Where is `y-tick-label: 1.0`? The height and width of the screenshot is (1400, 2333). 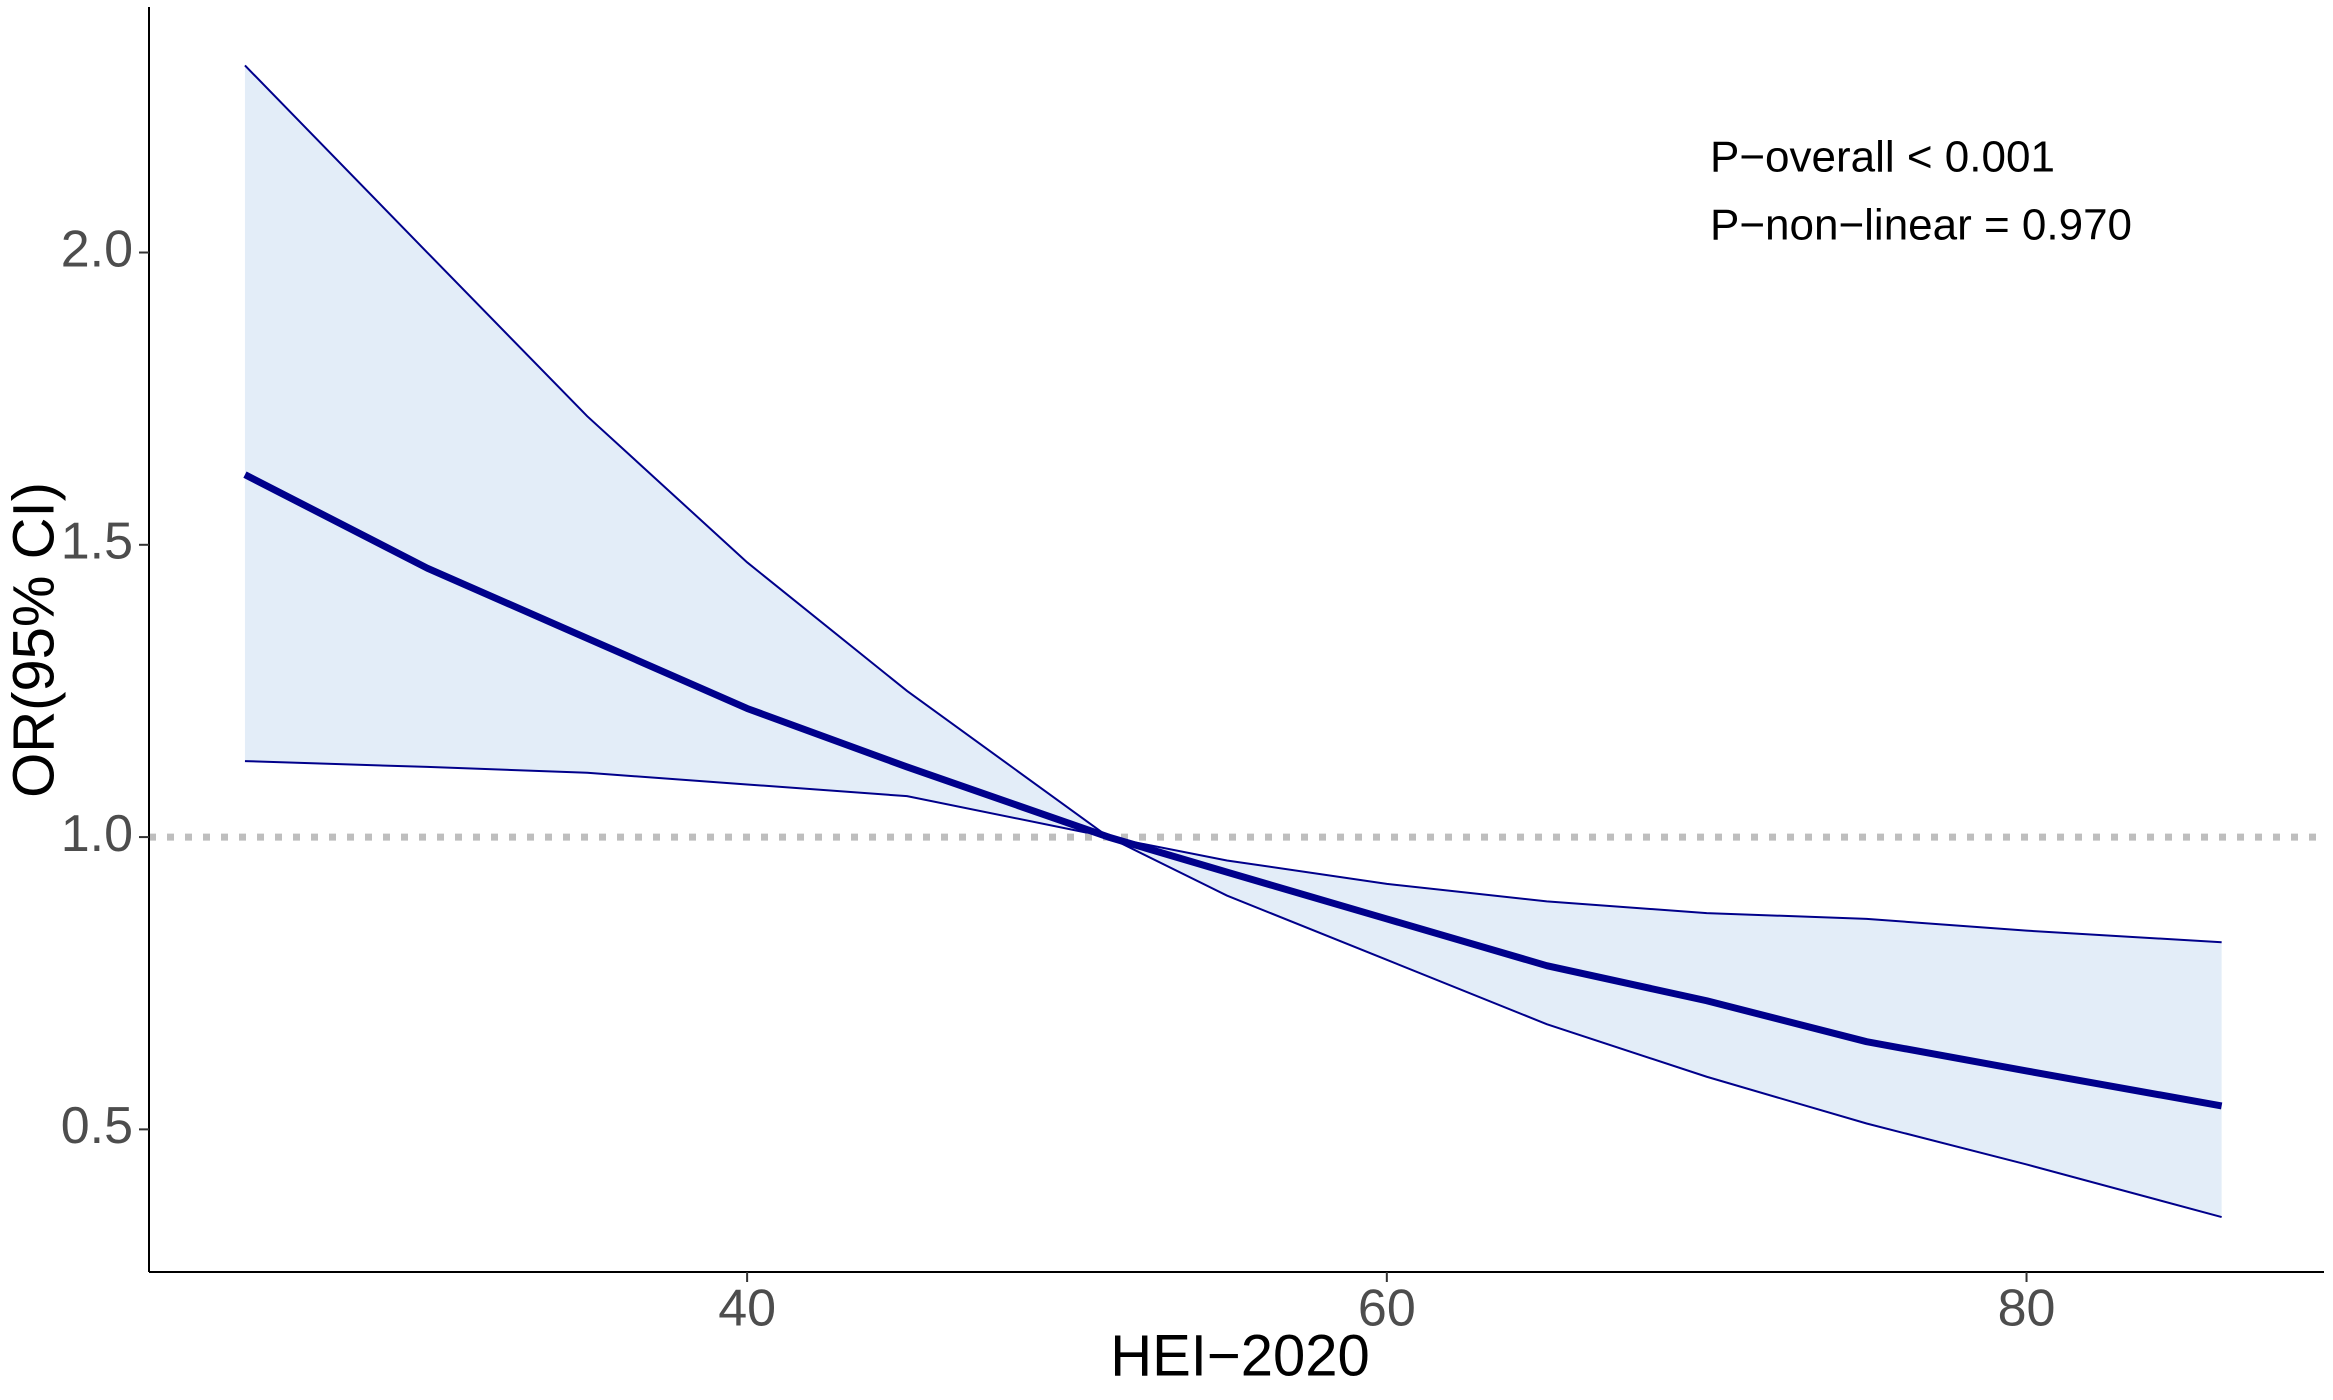
y-tick-label: 1.0 is located at coordinates (97, 834).